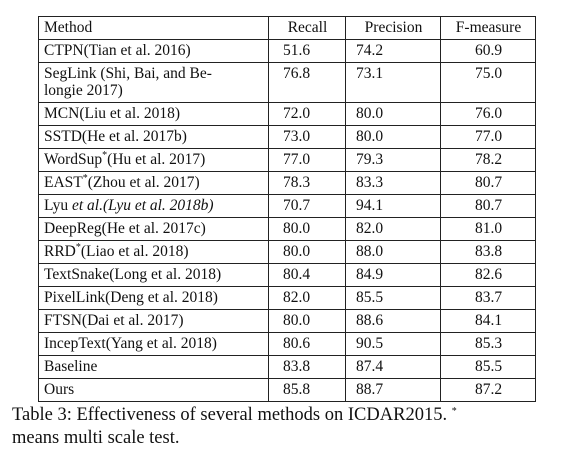 This screenshot has height=464, width=568. I want to click on precision-cell: 73.1, so click(393, 82).